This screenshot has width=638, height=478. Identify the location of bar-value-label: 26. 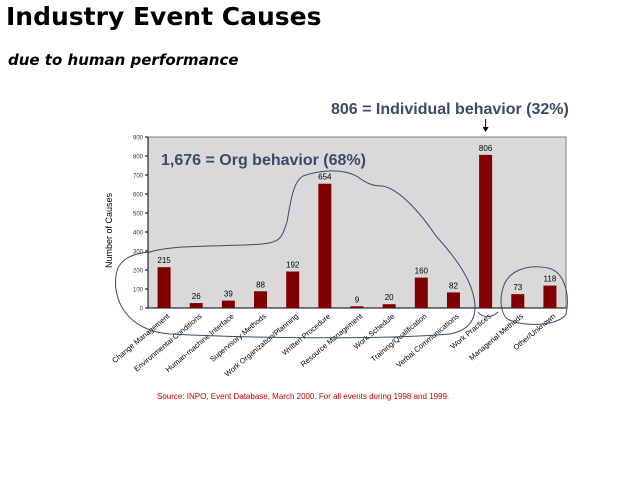
(196, 296).